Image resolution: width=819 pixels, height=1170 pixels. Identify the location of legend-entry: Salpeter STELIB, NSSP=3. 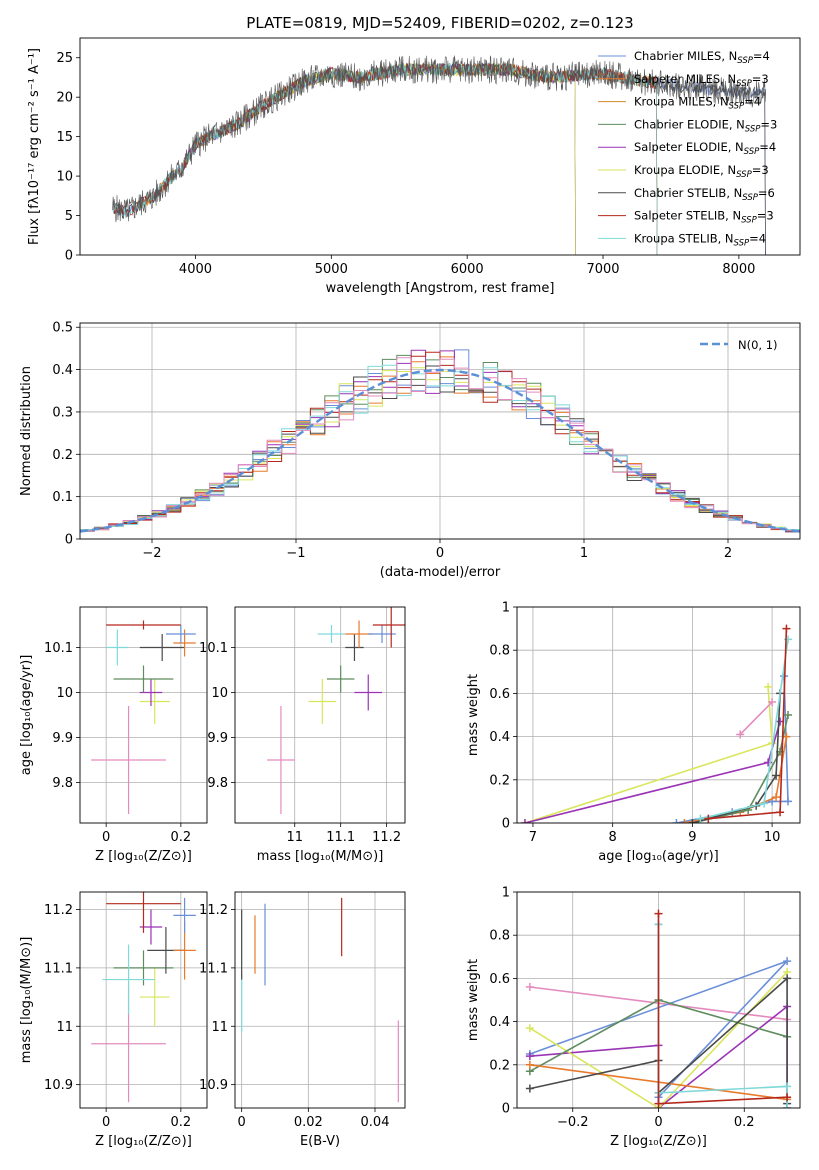
(704, 217).